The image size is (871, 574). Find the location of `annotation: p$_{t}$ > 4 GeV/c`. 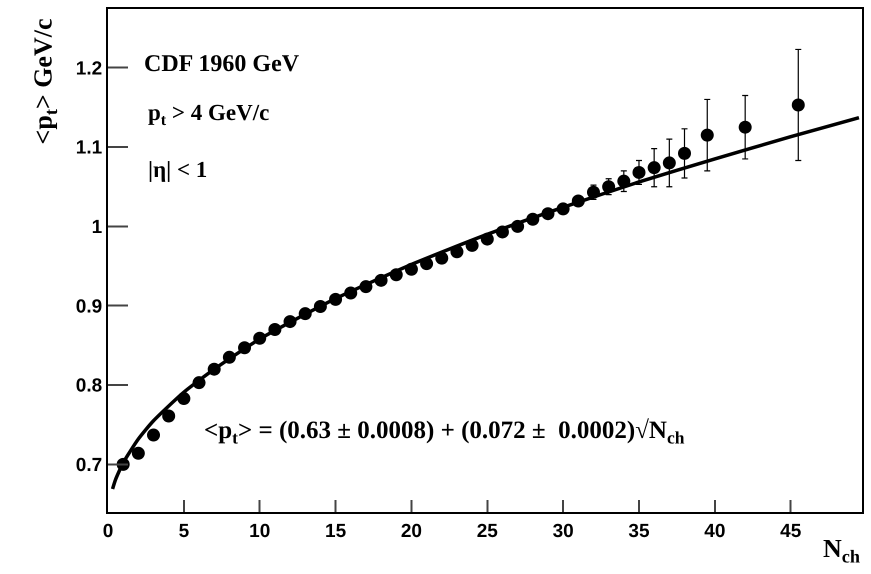

annotation: p$_{t}$ > 4 GeV/c is located at coordinates (209, 114).